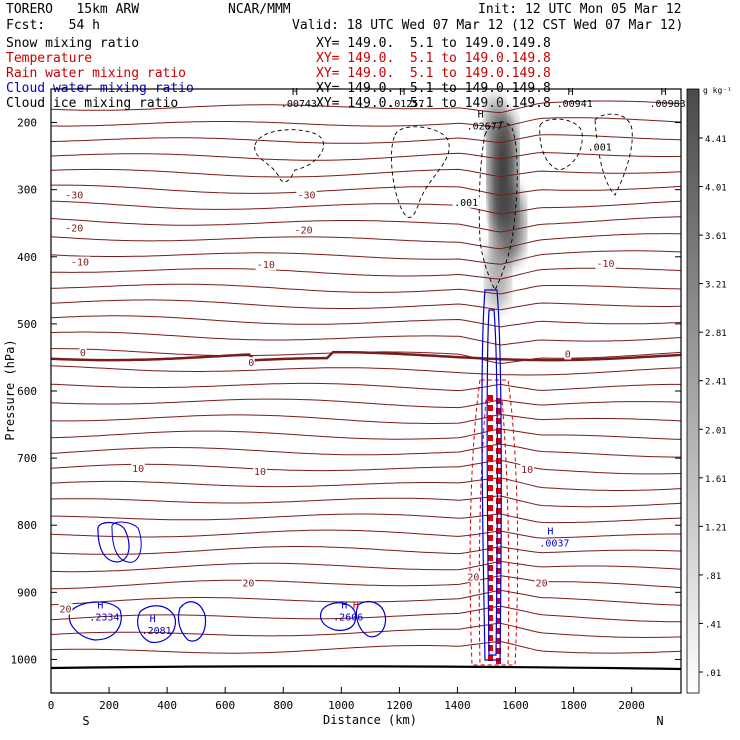 The width and height of the screenshot is (740, 740). Describe the element at coordinates (668, 104) in the screenshot. I see `max-value: .00983` at that location.